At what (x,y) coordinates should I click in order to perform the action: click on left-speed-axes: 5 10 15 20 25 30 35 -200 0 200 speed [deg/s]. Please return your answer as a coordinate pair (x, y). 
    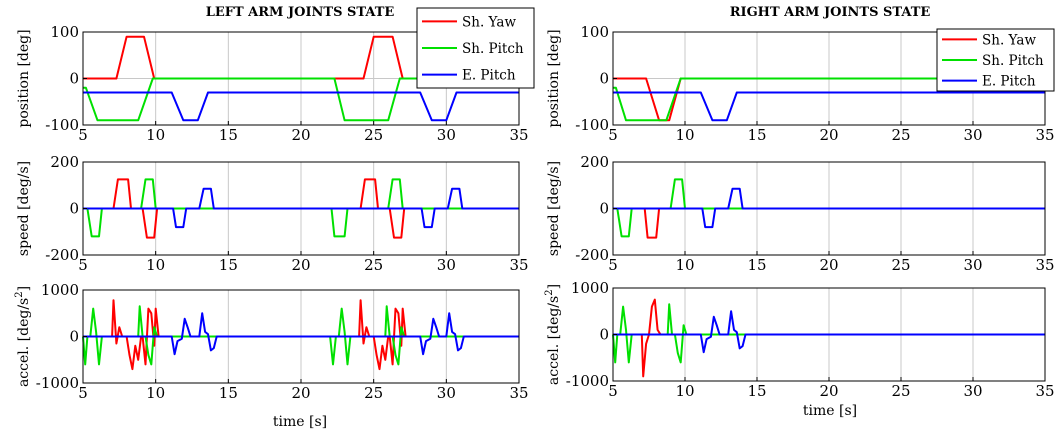
    Looking at the image, I should click on (272, 213).